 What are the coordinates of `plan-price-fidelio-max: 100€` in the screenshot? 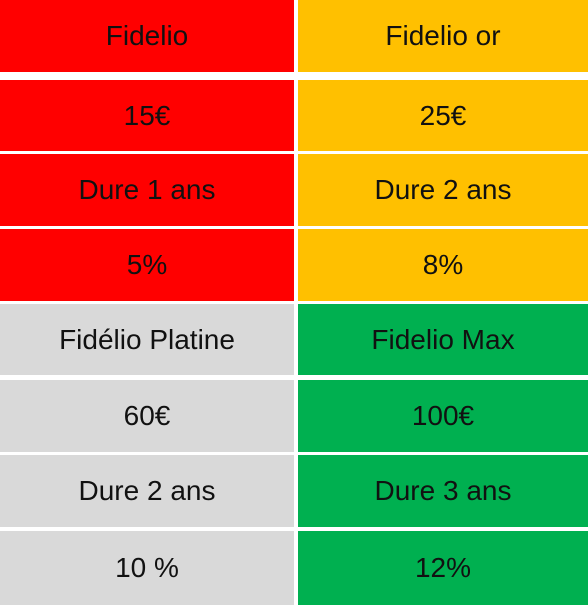 It's located at (443, 416).